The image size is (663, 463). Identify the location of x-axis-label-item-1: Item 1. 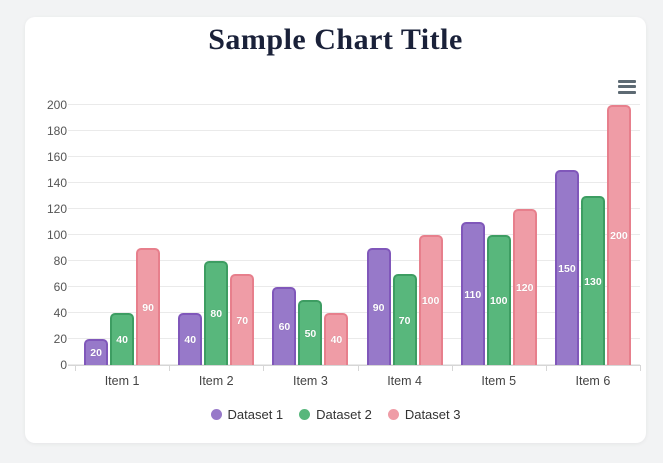
(122, 381).